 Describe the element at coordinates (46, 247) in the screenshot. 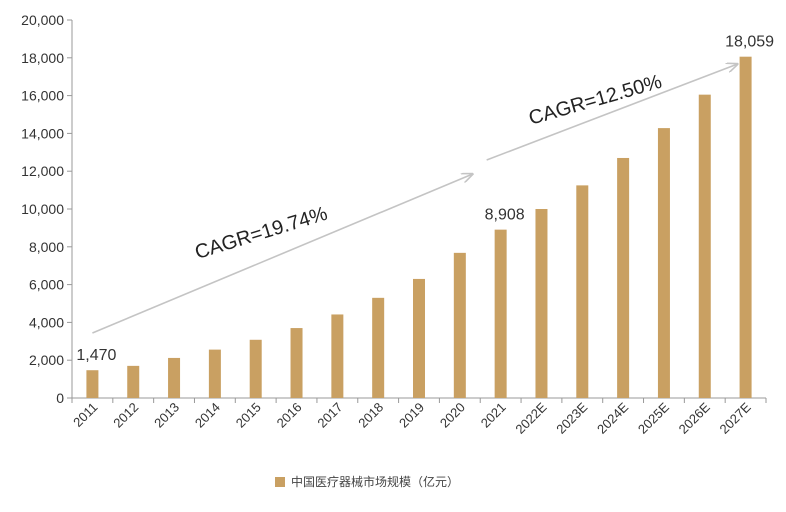

I see `y-tick-label: 8,000` at that location.